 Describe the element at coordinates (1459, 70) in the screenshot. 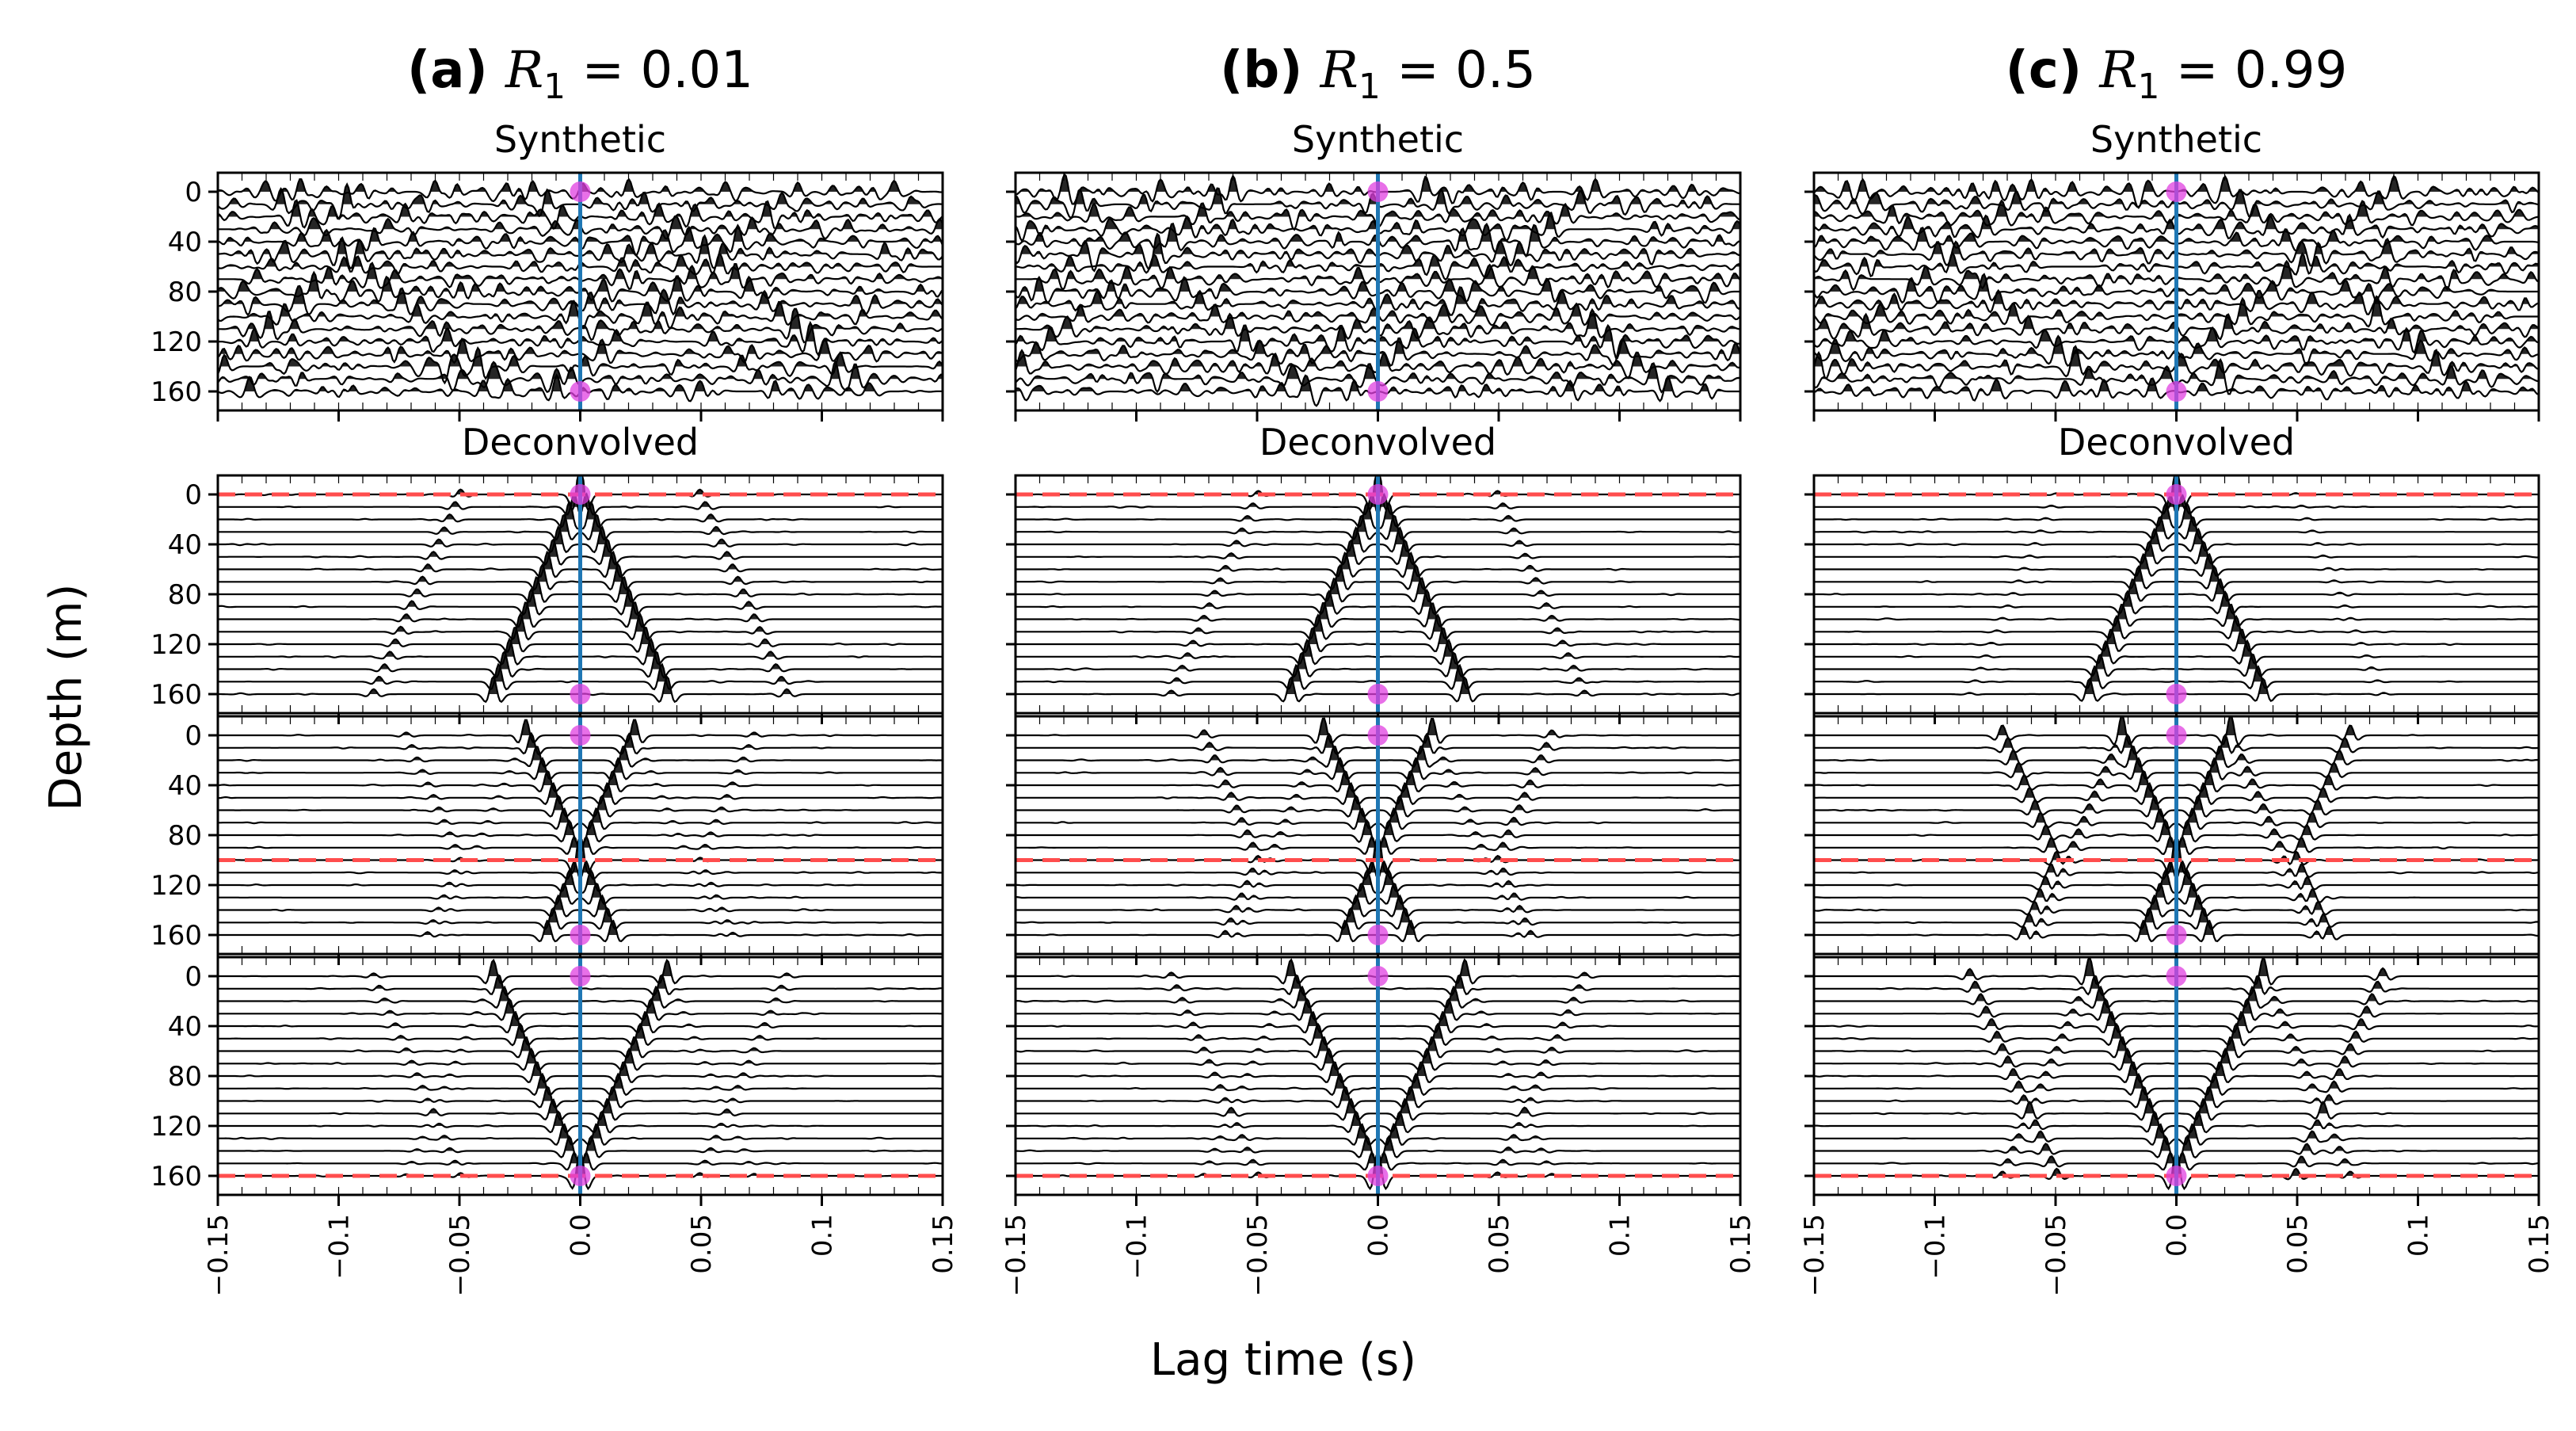

I see `title-value: = 0.5` at that location.